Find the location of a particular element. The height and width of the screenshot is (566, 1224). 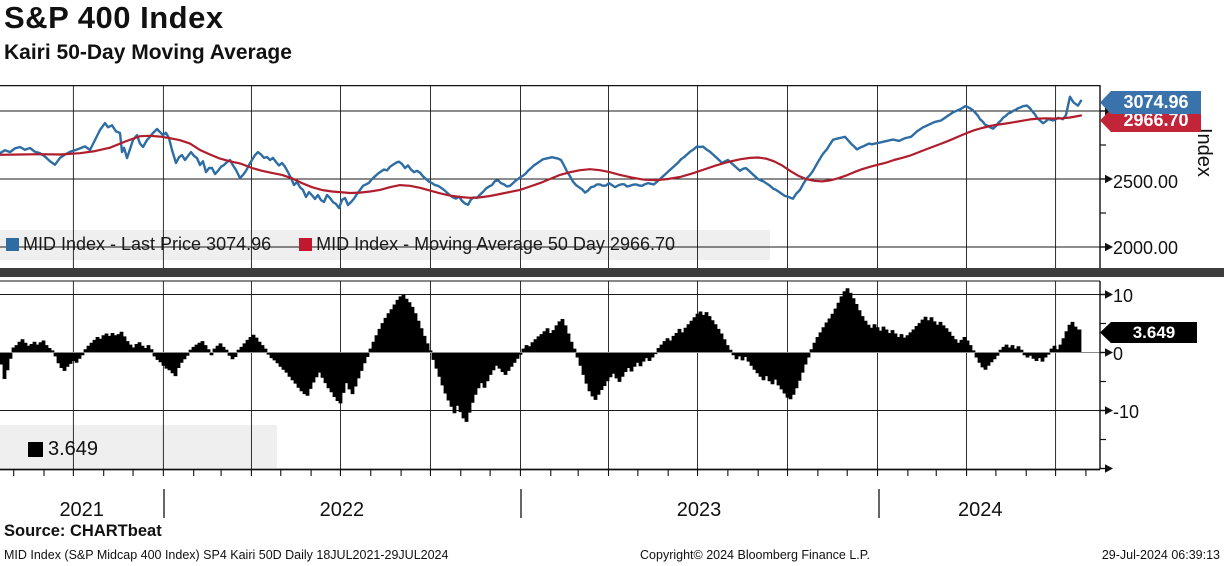

page-subtitle: Kairi 50-Day Moving Average is located at coordinates (148, 52).